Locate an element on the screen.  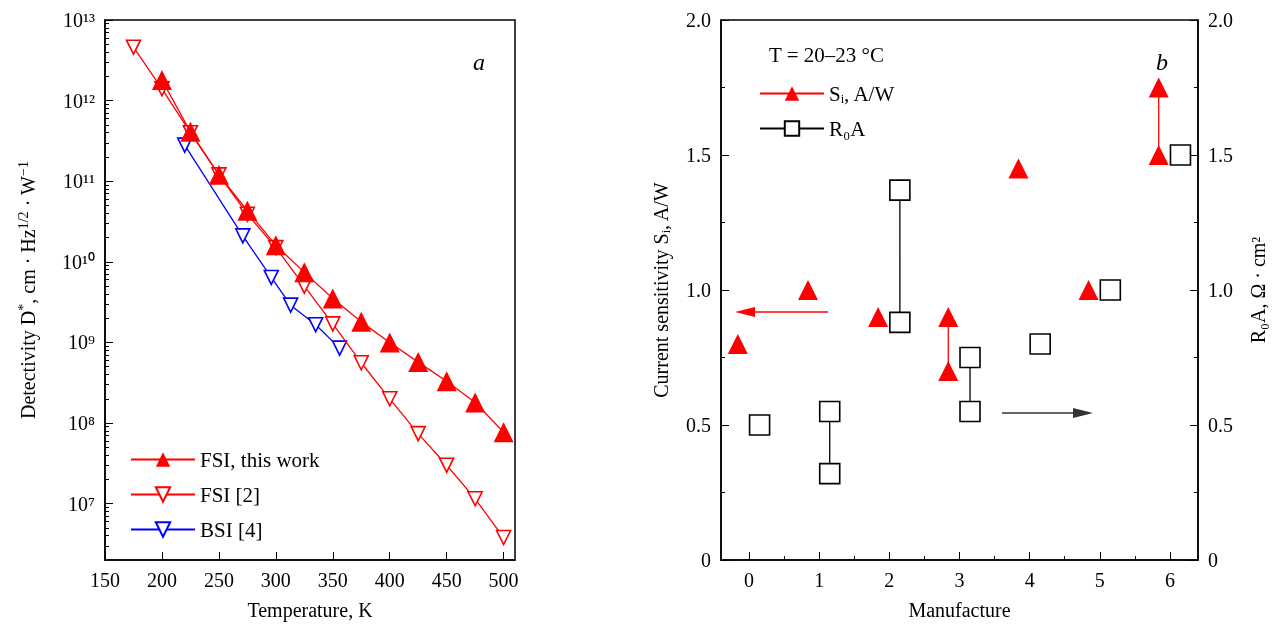
x-tick-label: 350 is located at coordinates (332, 580).